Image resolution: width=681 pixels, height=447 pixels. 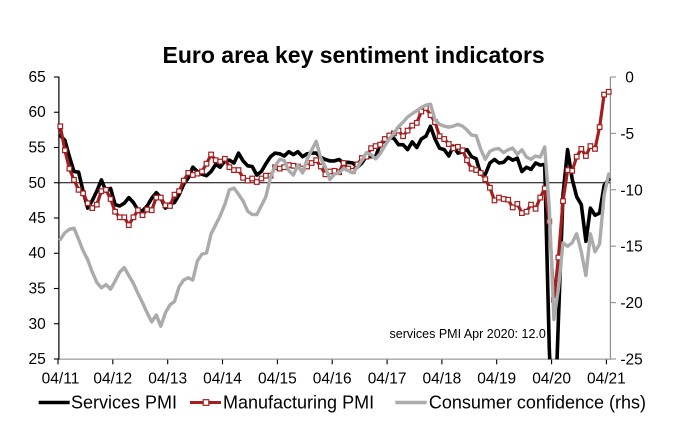 I want to click on svg-text: -15, so click(x=631, y=247).